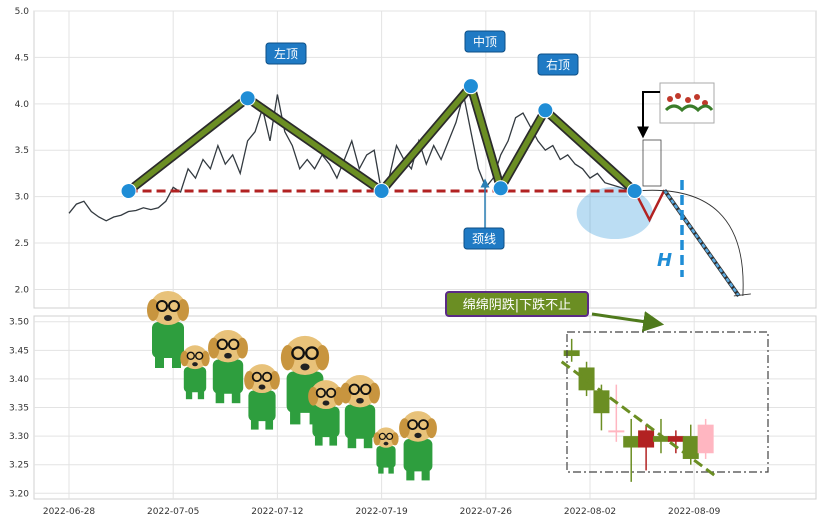 The image size is (822, 527). What do you see at coordinates (687, 103) in the screenshot?
I see `flower-sticker` at bounding box center [687, 103].